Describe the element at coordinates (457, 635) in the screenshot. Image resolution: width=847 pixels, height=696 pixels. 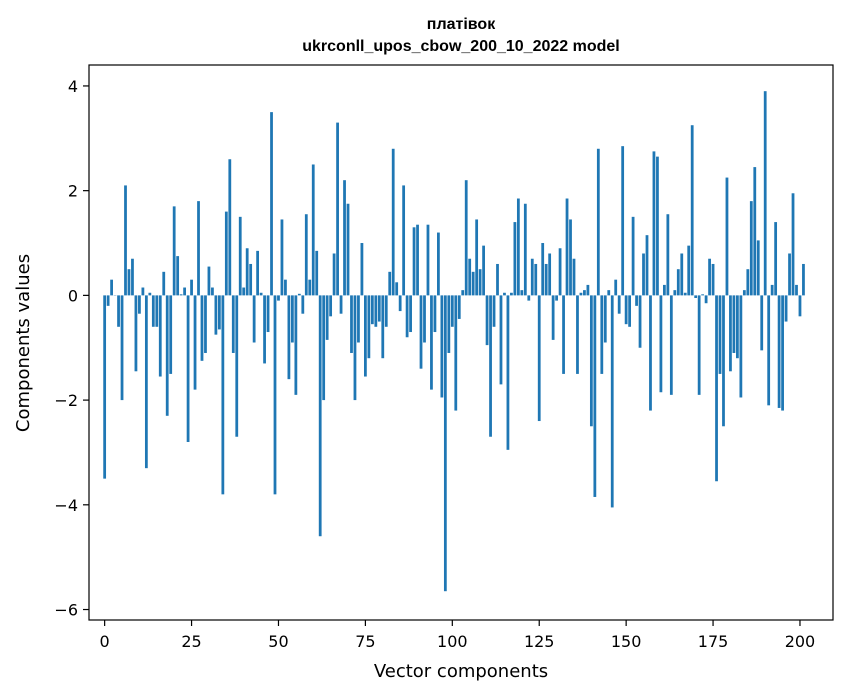
I see `x-axis-ticks: 0 25 50 75 100 125 150 175 200` at that location.